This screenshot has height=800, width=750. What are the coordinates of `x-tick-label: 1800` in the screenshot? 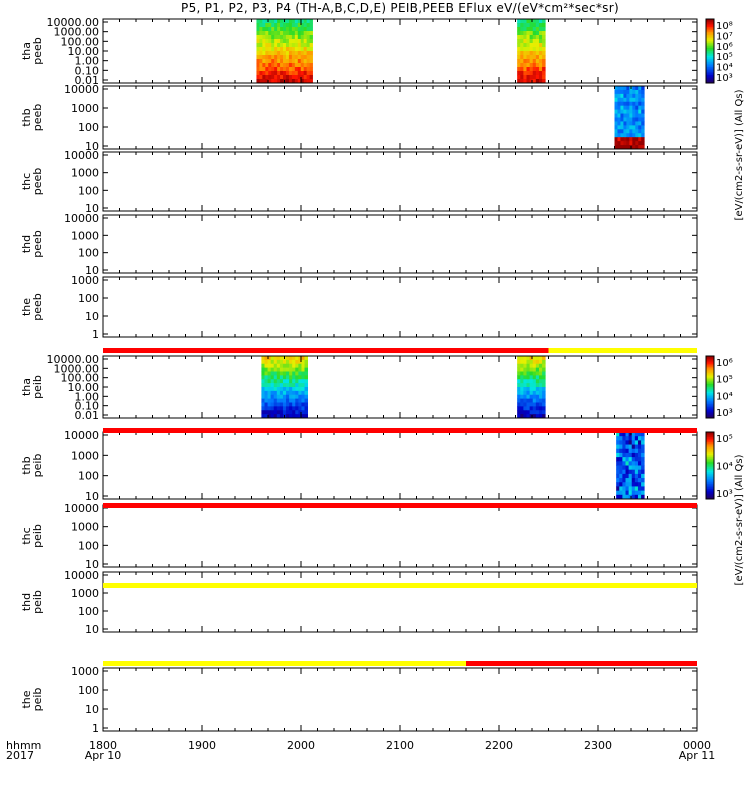 It's located at (103, 745).